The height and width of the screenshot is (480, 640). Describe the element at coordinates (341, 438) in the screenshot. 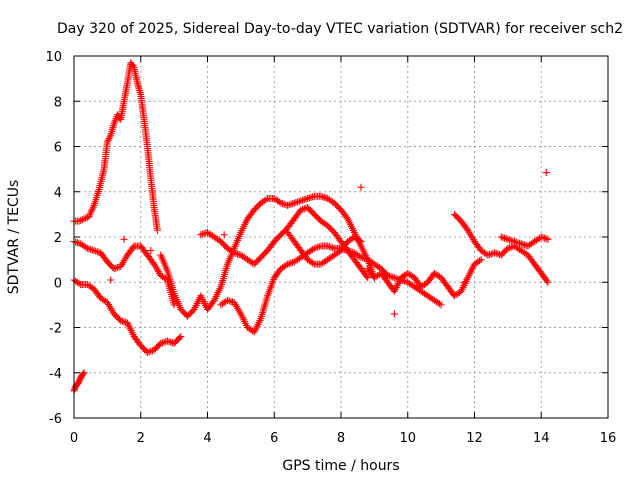

I see `x-tick-label: 8` at that location.